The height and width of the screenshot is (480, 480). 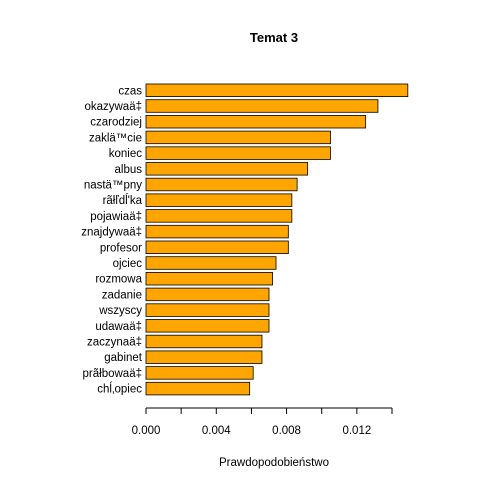 What do you see at coordinates (129, 170) in the screenshot?
I see `category-label-5: albus` at bounding box center [129, 170].